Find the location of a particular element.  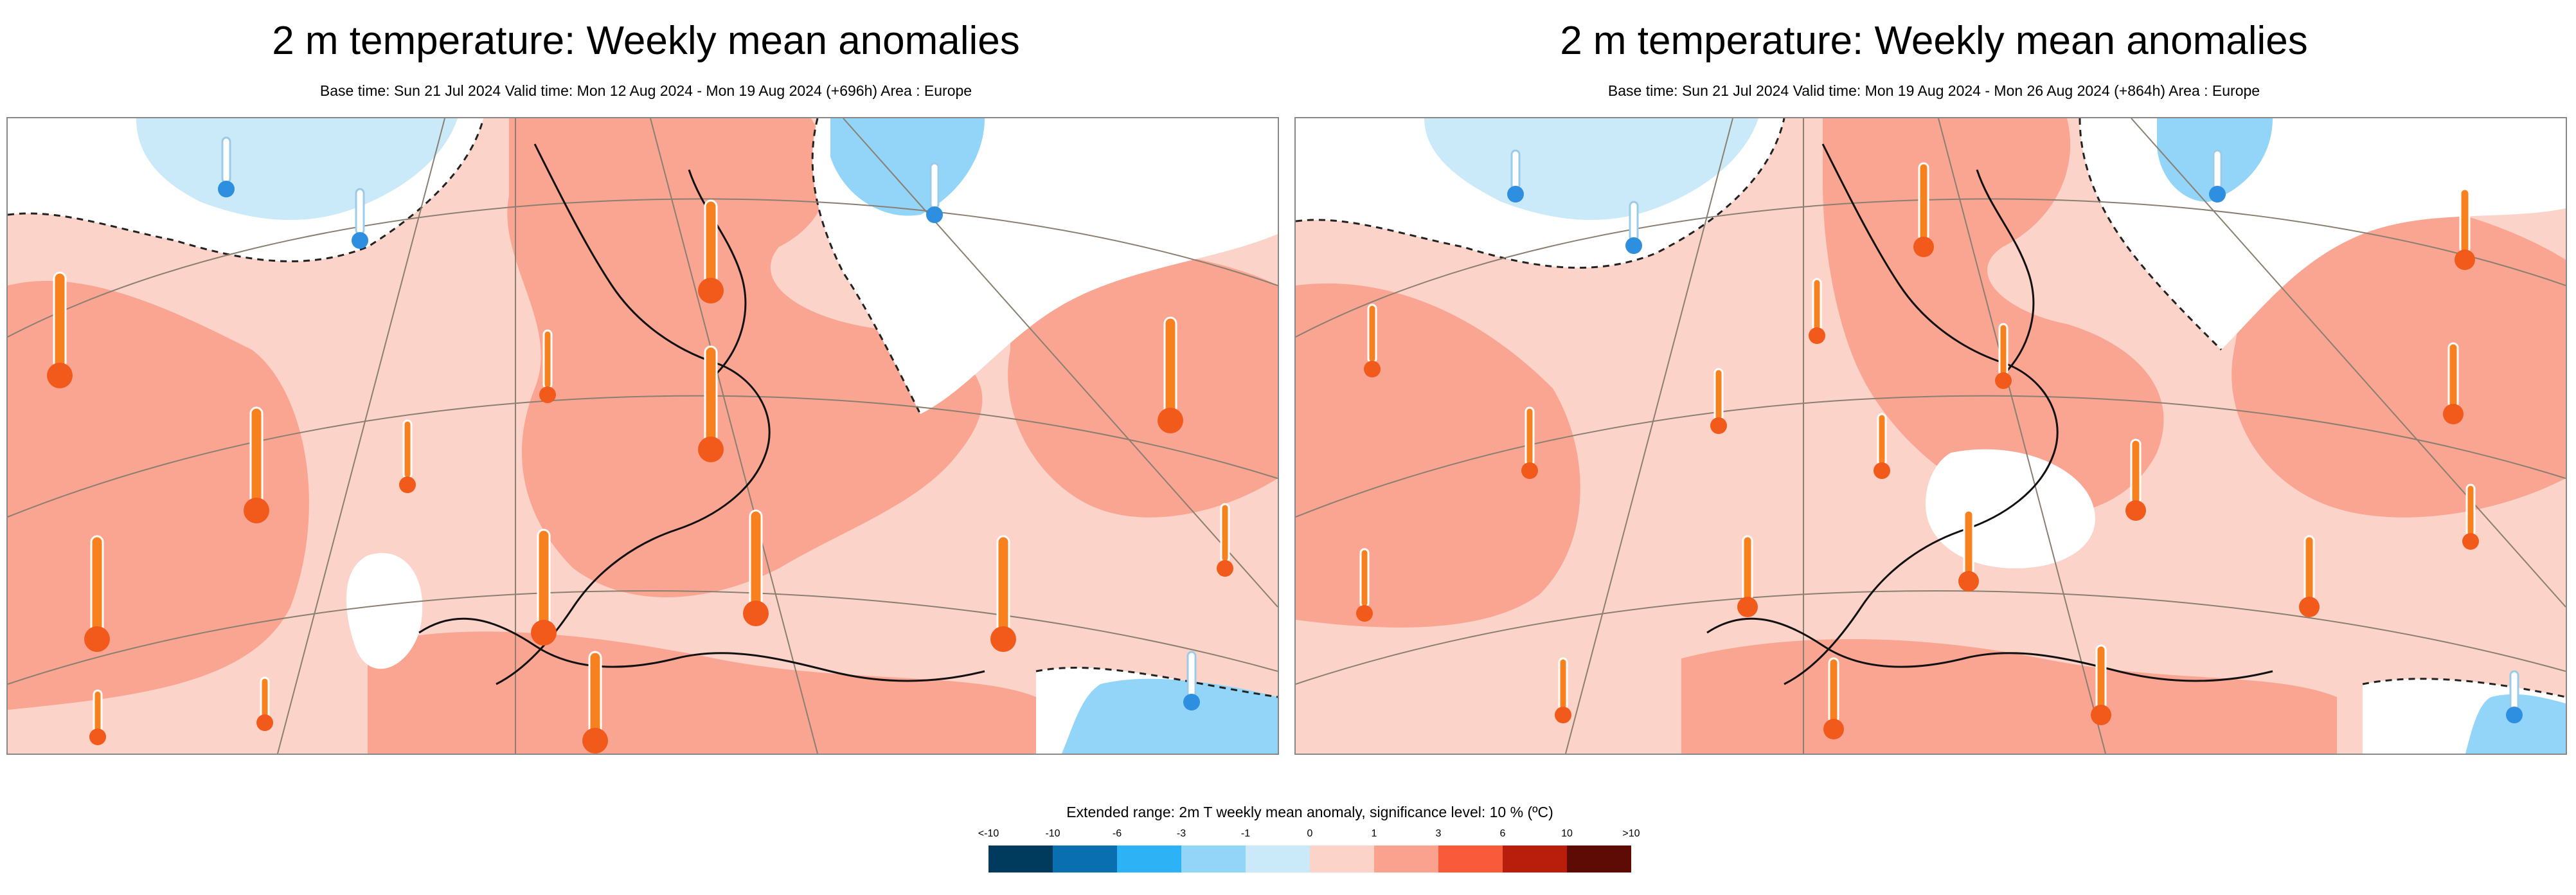

legend-tick-label: 6 is located at coordinates (1502, 833).